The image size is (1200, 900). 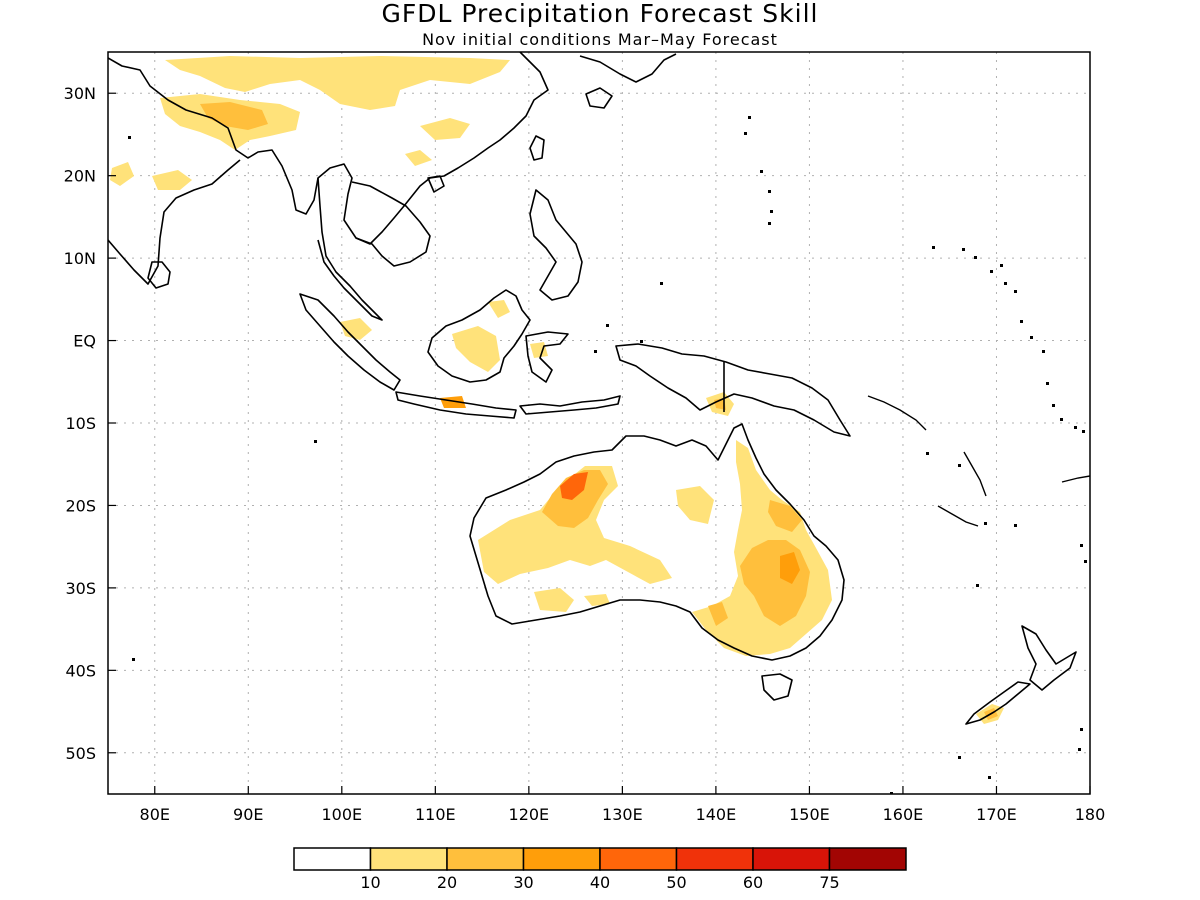 What do you see at coordinates (733, 390) in the screenshot?
I see `coast-new-guinea` at bounding box center [733, 390].